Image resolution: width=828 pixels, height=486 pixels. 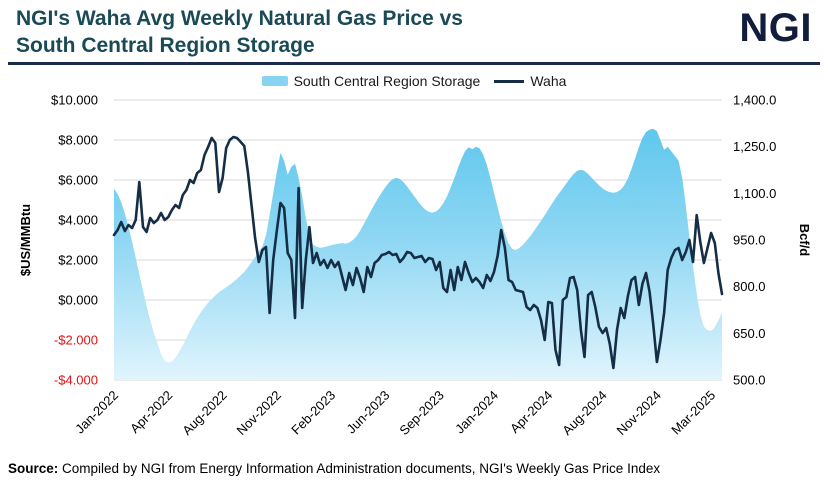 I want to click on left-axis-tick-label: $6.000, so click(x=78, y=180).